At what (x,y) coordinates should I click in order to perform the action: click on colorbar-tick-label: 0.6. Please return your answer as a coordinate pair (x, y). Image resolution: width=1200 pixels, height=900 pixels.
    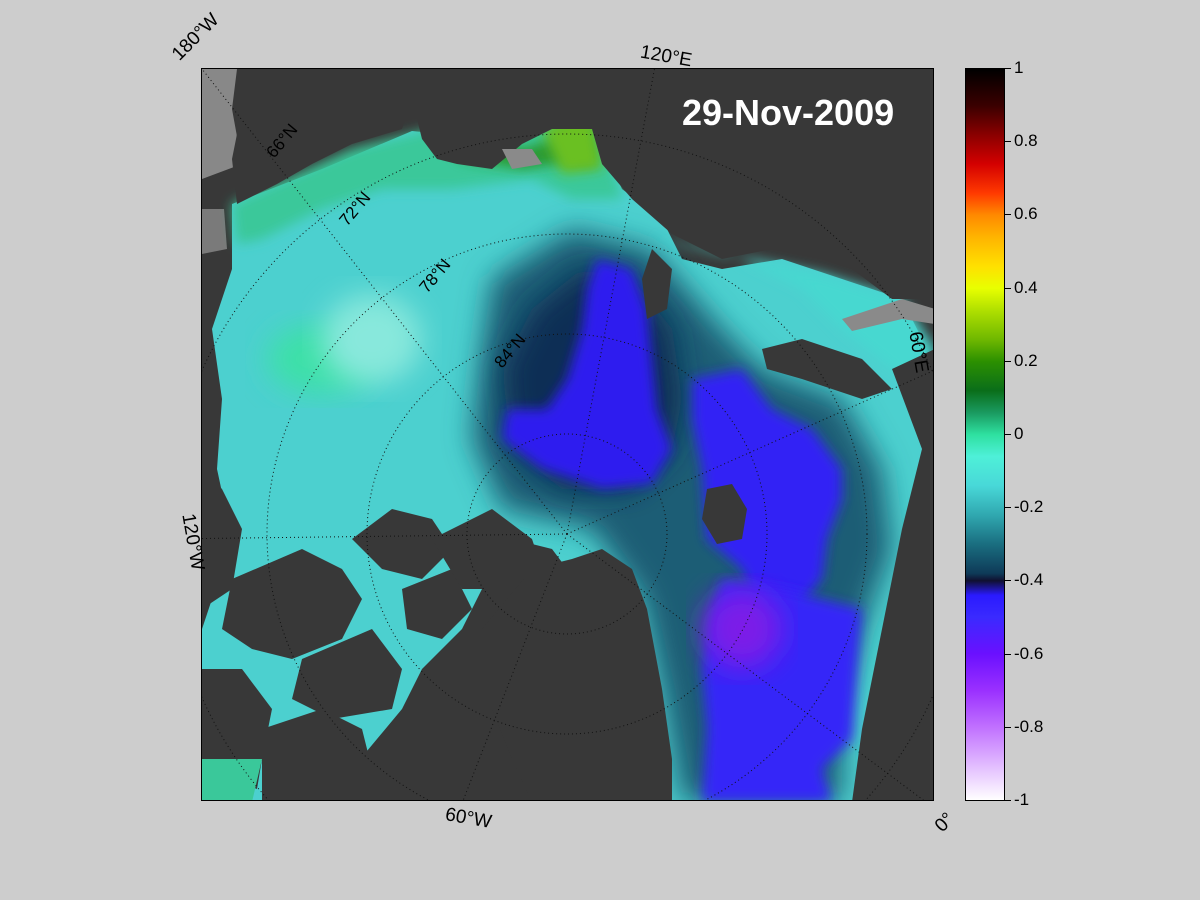
    Looking at the image, I should click on (1026, 214).